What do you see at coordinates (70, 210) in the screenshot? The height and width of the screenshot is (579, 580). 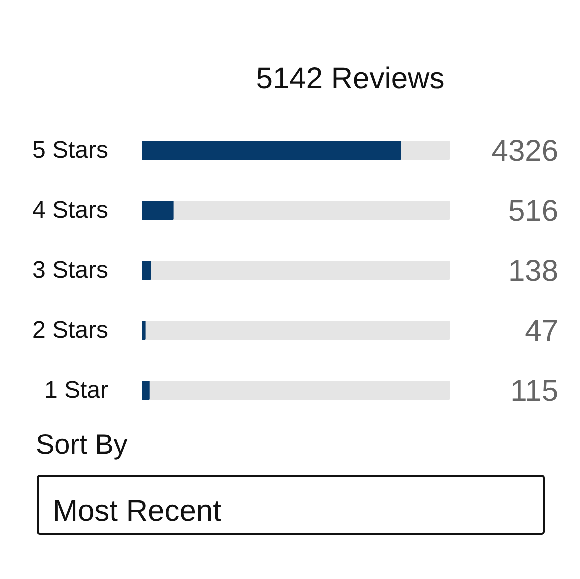 I see `y-tick-label: 4 Stars` at bounding box center [70, 210].